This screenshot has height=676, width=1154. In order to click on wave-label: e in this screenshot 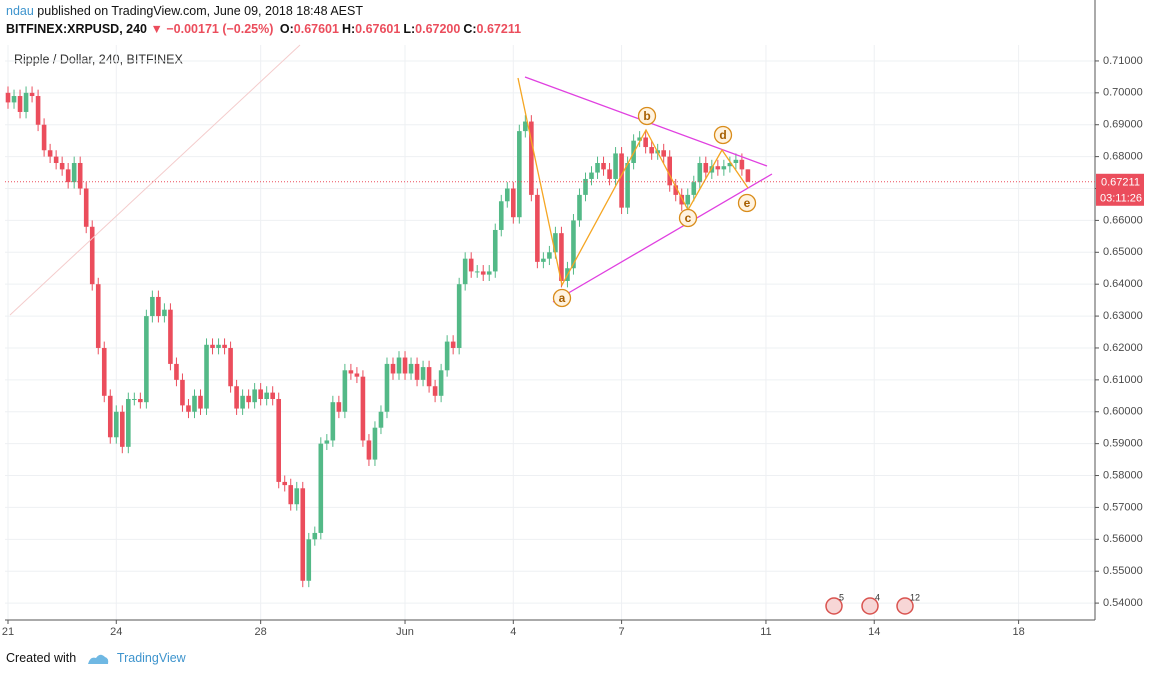, I will do `click(747, 203)`.